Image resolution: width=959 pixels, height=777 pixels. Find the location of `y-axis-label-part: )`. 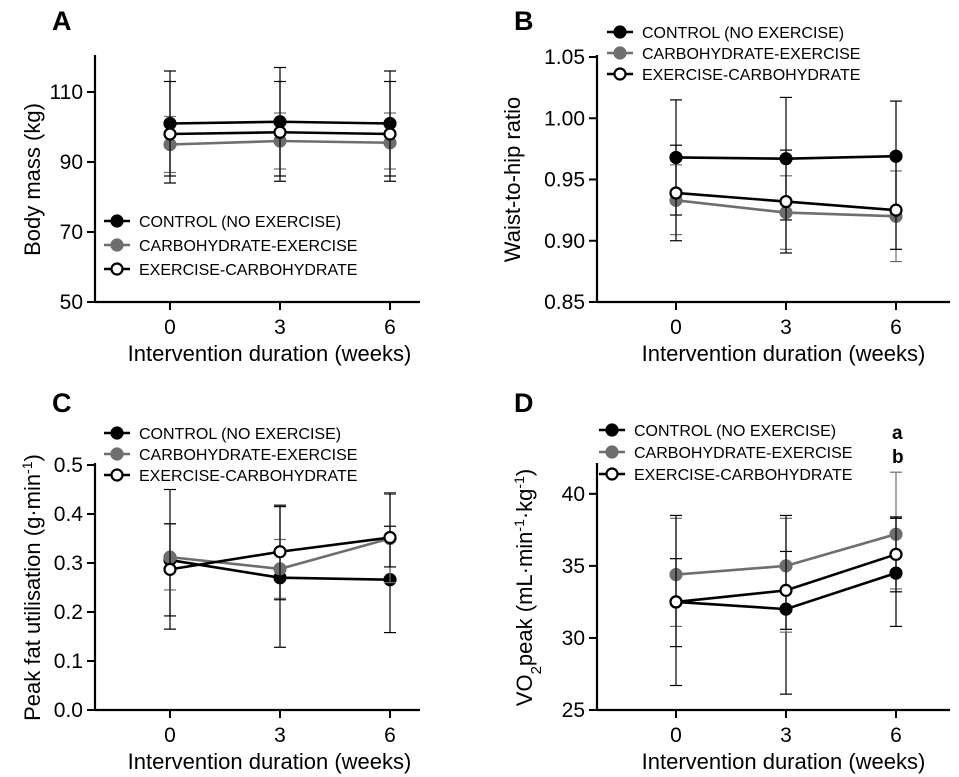

y-axis-label-part: ) is located at coordinates (524, 472).